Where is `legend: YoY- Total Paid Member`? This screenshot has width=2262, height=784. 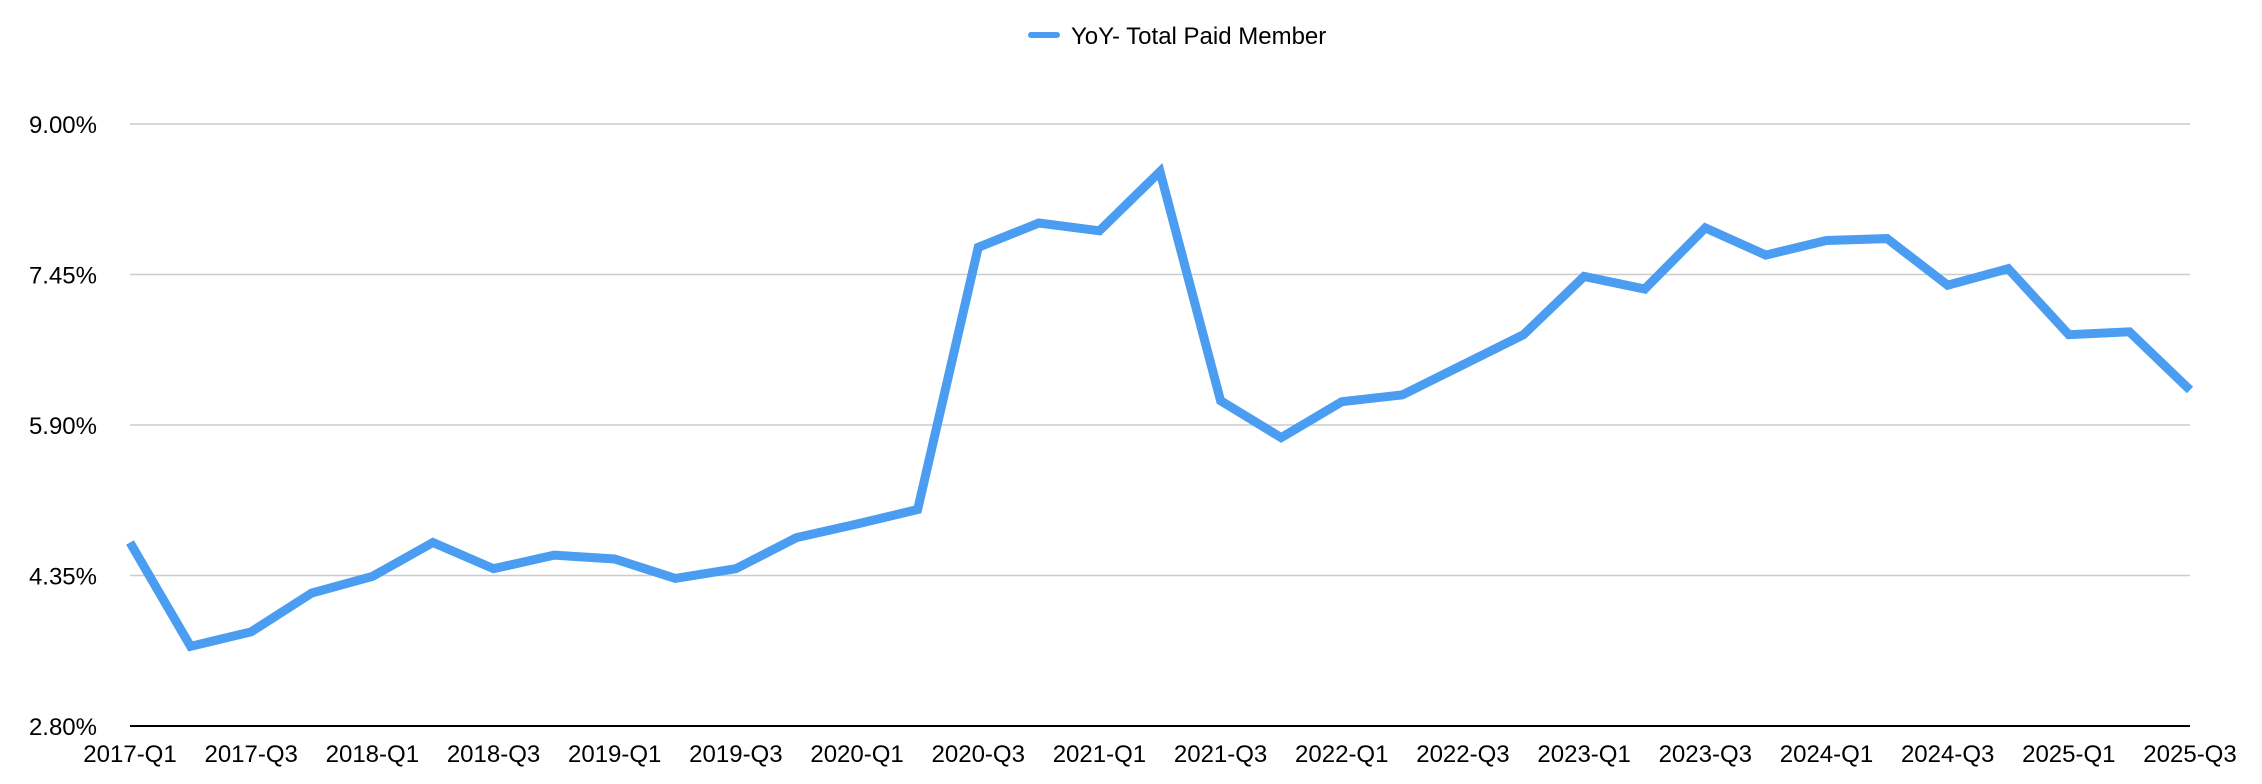
legend: YoY- Total Paid Member is located at coordinates (1177, 36).